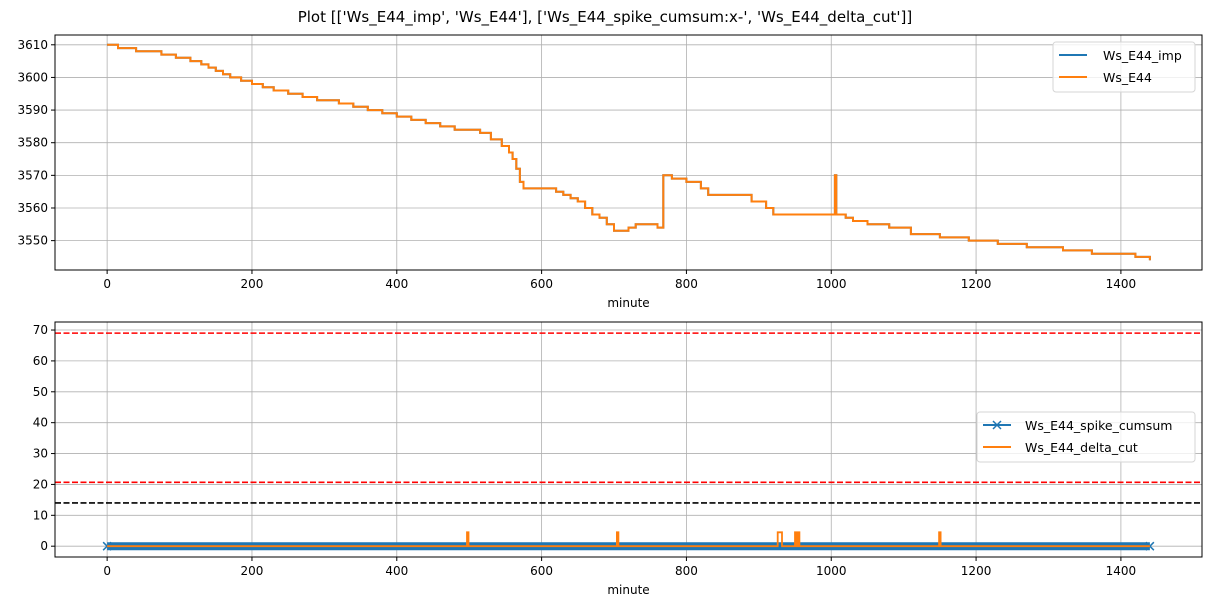  I want to click on legend: Ws_E44_imp Ws_E44, so click(1124, 67).